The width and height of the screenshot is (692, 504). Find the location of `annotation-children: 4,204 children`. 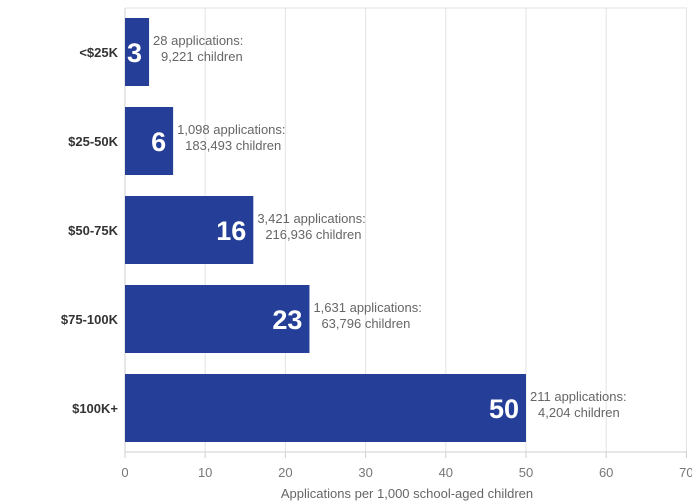

annotation-children: 4,204 children is located at coordinates (579, 412).